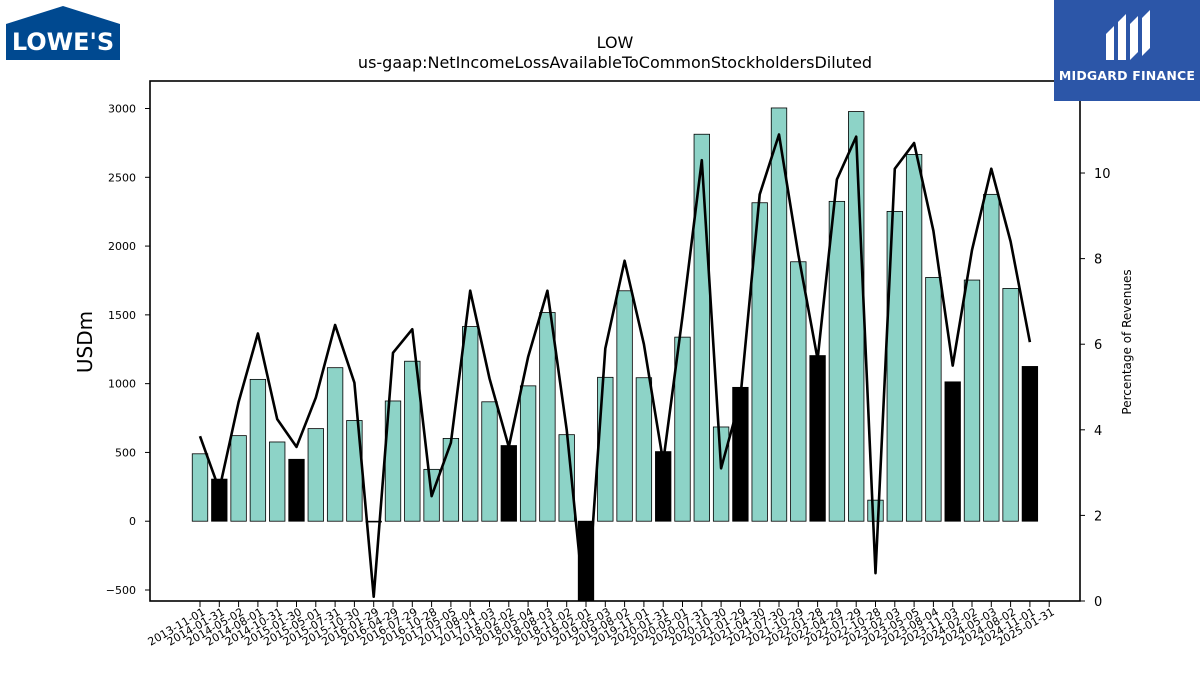 The width and height of the screenshot is (1200, 675). What do you see at coordinates (1098, 260) in the screenshot?
I see `y2-tick-label: 8` at bounding box center [1098, 260].